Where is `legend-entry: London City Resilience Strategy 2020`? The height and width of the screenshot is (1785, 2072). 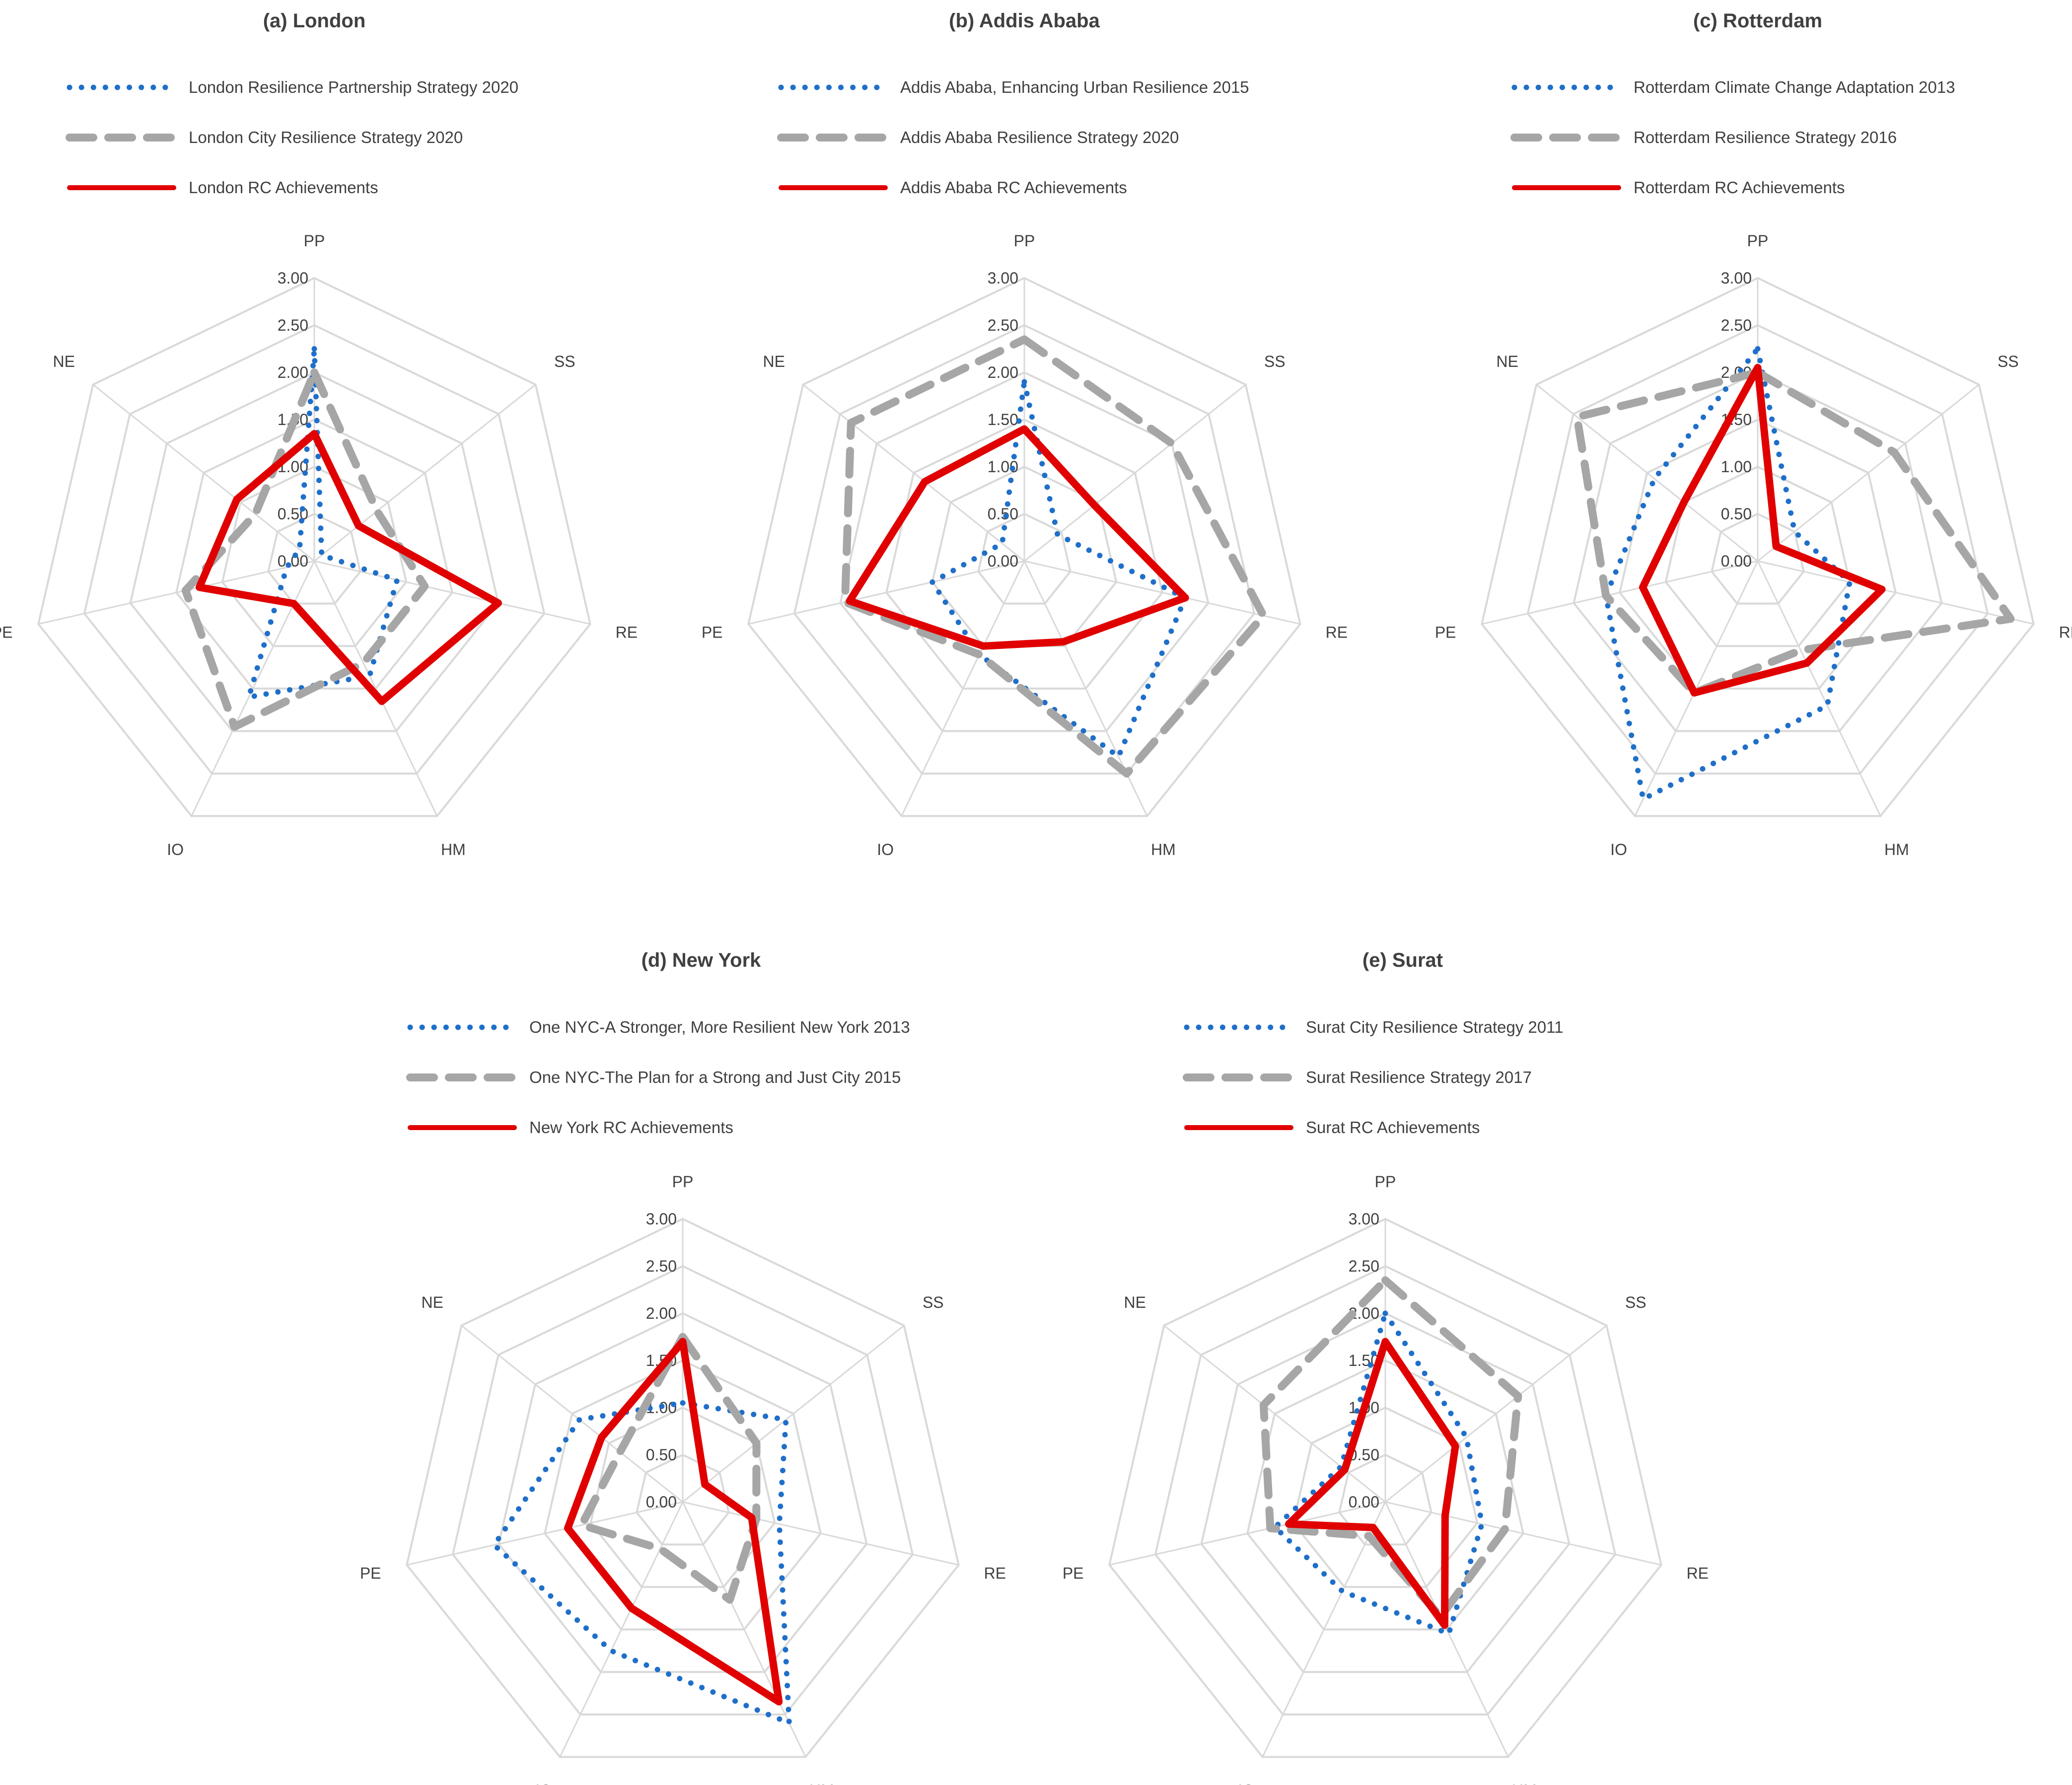
legend-entry: London City Resilience Strategy 2020 is located at coordinates (326, 137).